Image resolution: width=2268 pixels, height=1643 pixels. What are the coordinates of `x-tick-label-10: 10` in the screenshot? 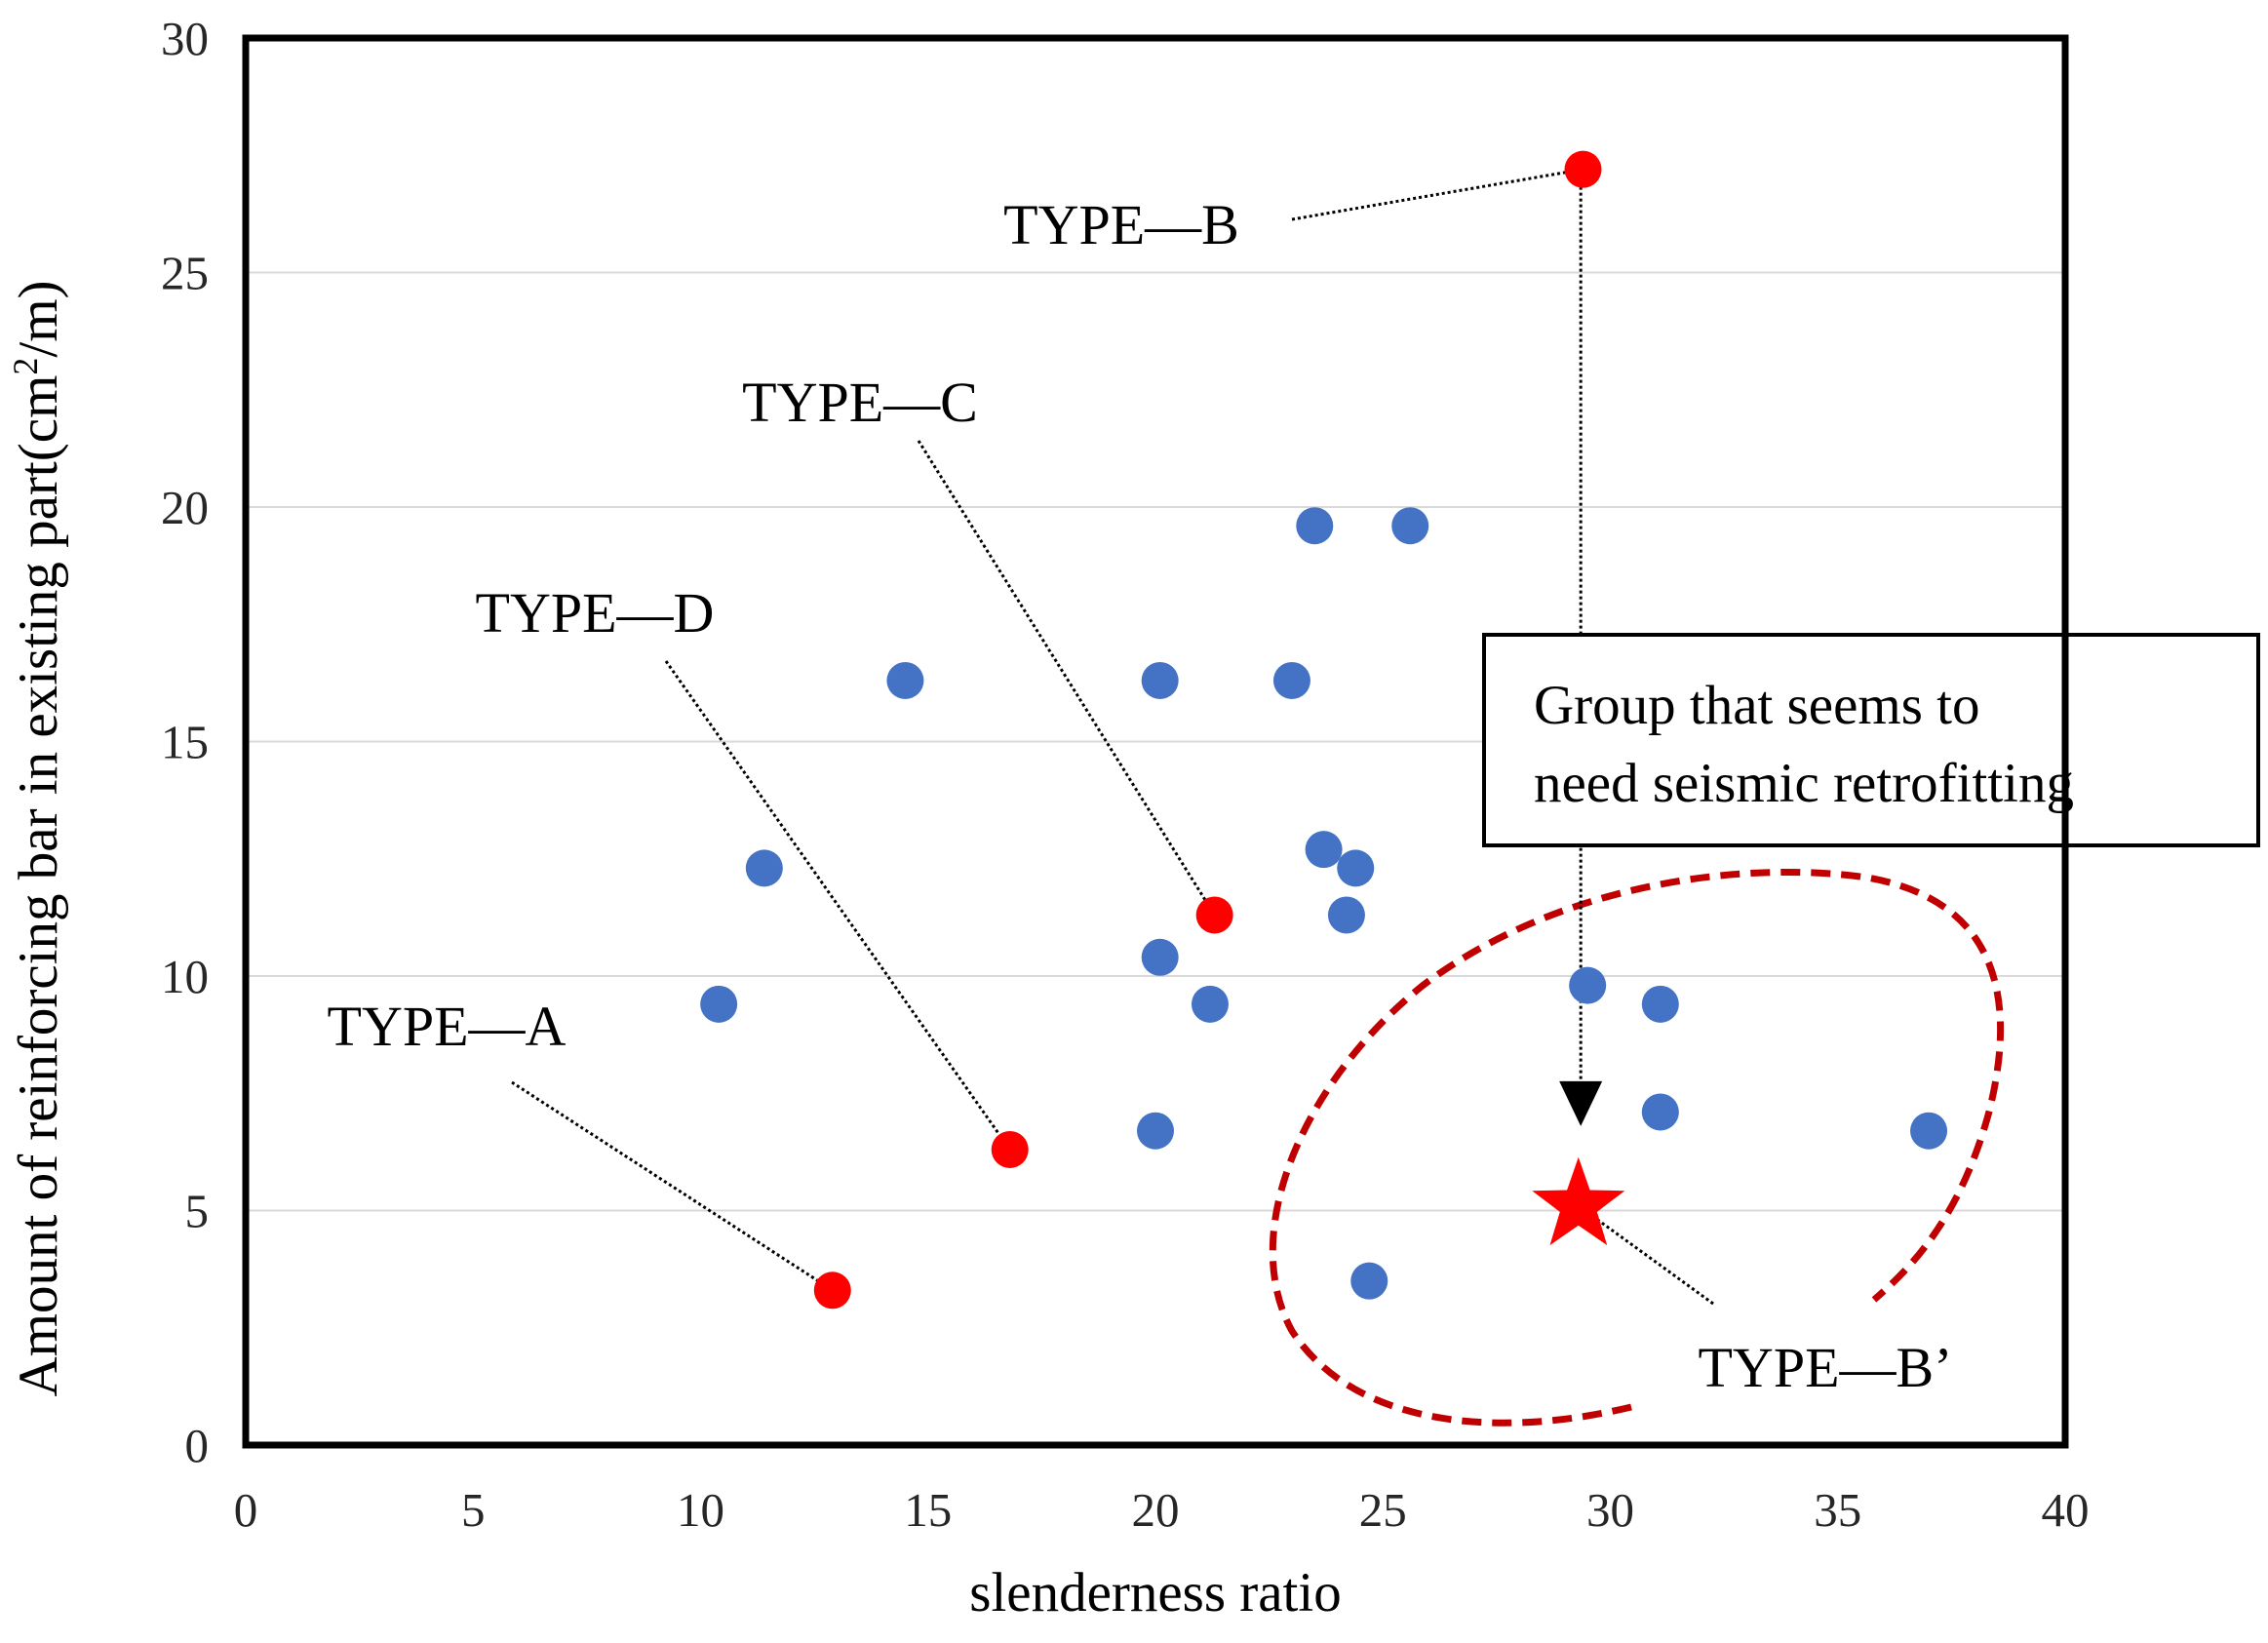 It's located at (700, 1510).